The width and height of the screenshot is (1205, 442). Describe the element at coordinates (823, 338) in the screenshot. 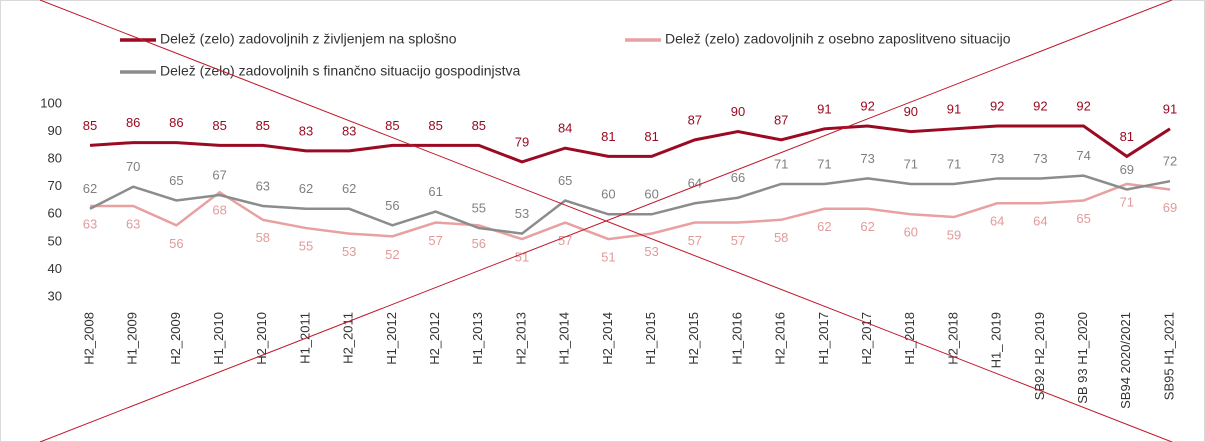

I see `x-tick-label: H1_2017` at that location.